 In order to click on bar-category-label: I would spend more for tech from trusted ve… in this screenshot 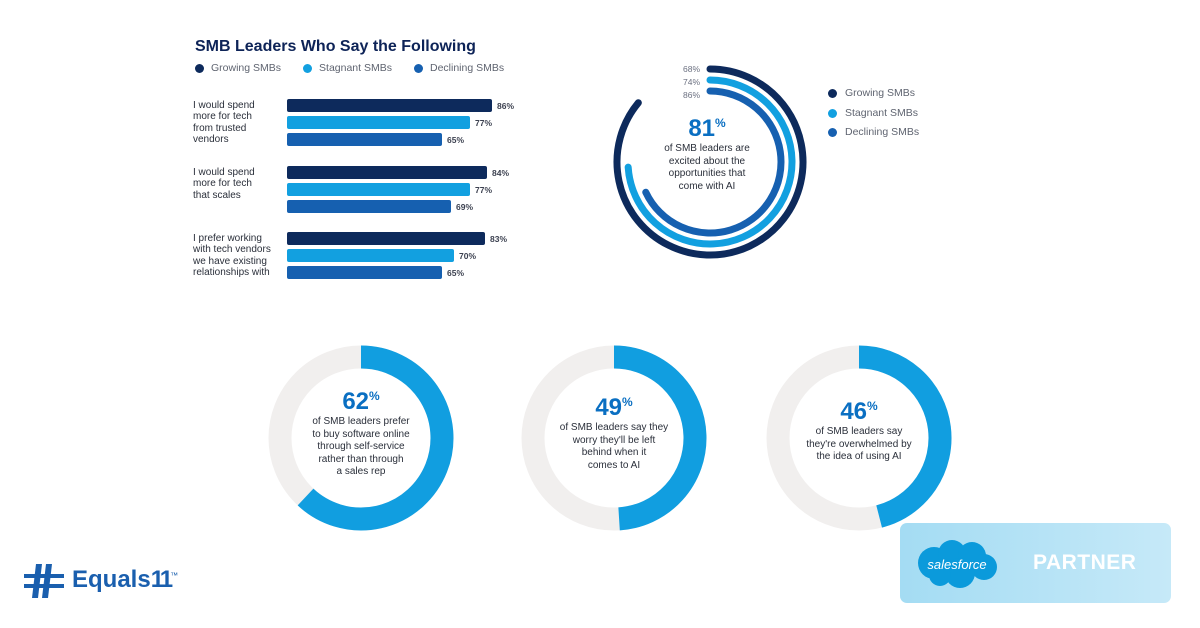, I will do `click(224, 122)`.